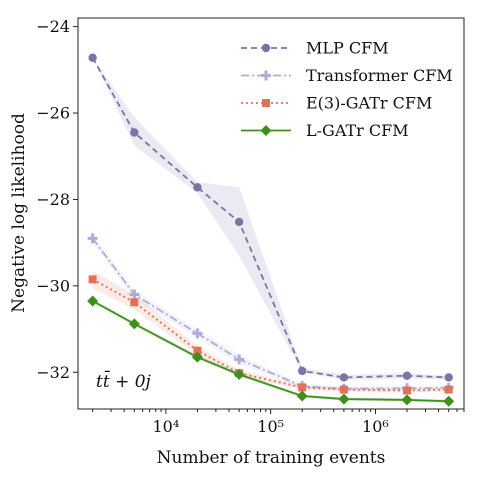  What do you see at coordinates (53, 113) in the screenshot?
I see `y-tick-label: −26` at bounding box center [53, 113].